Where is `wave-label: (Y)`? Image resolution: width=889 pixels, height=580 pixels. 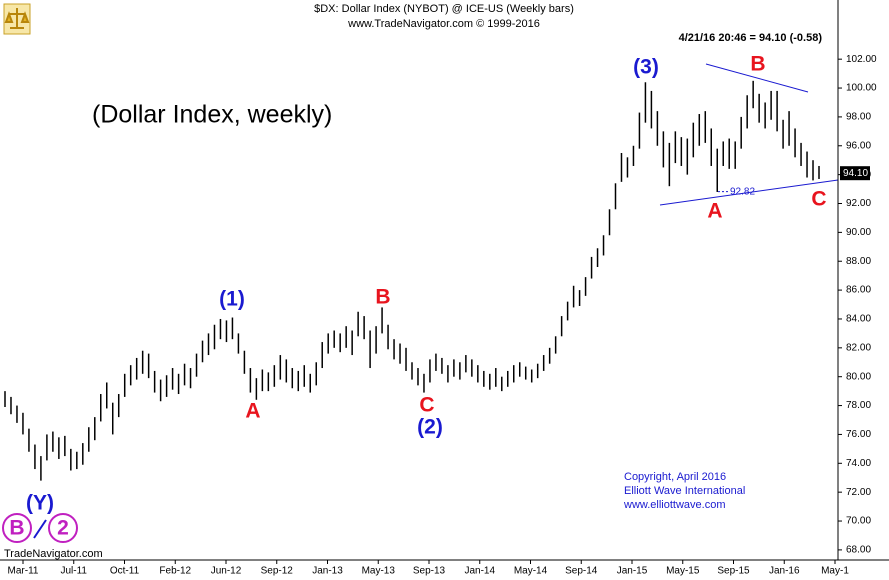
wave-label: (Y) is located at coordinates (40, 503).